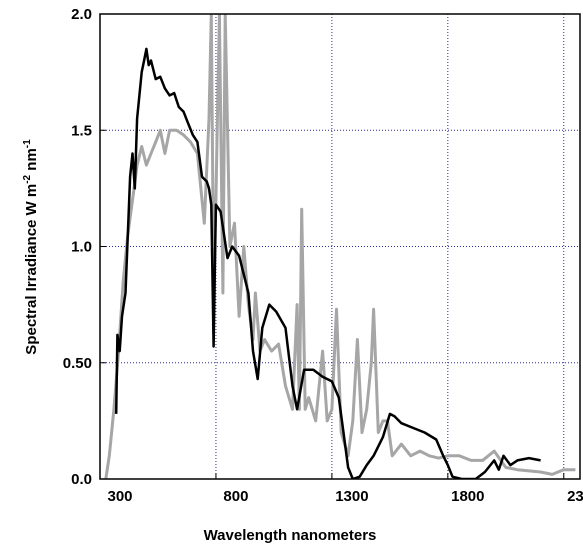 Image resolution: width=583 pixels, height=545 pixels. Describe the element at coordinates (27, 143) in the screenshot. I see `y-label-sup: -1` at that location.